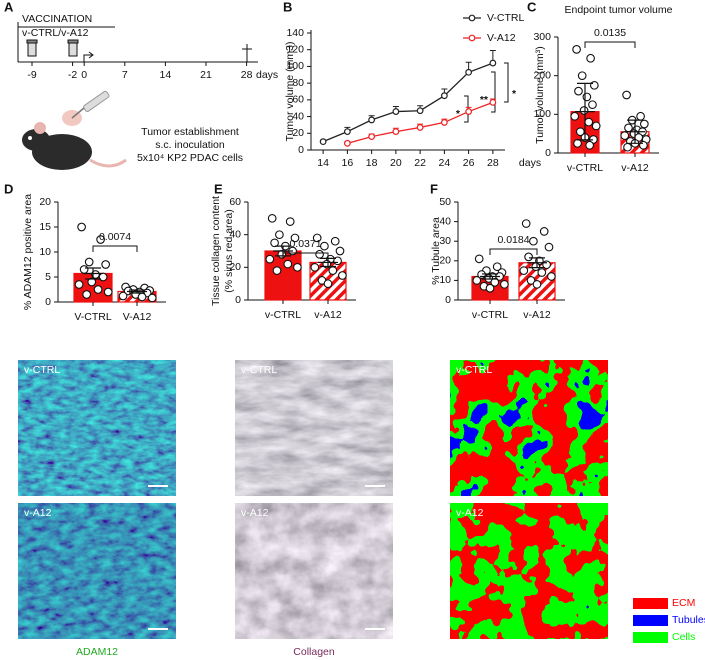  What do you see at coordinates (542, 75) in the screenshot?
I see `y-tick-label: 200` at bounding box center [542, 75].